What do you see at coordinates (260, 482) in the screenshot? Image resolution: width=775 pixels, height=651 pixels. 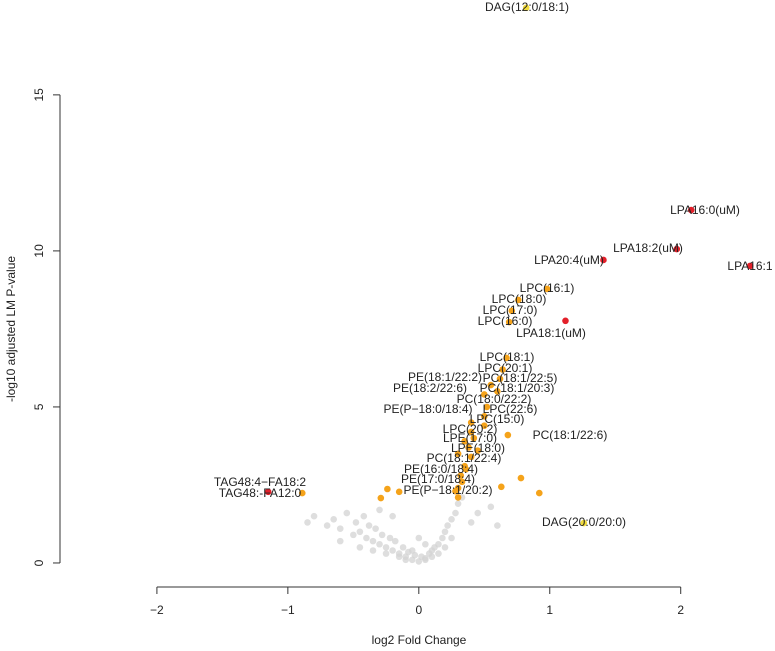 I see `point-label: TAG48:4−FA18:2` at bounding box center [260, 482].